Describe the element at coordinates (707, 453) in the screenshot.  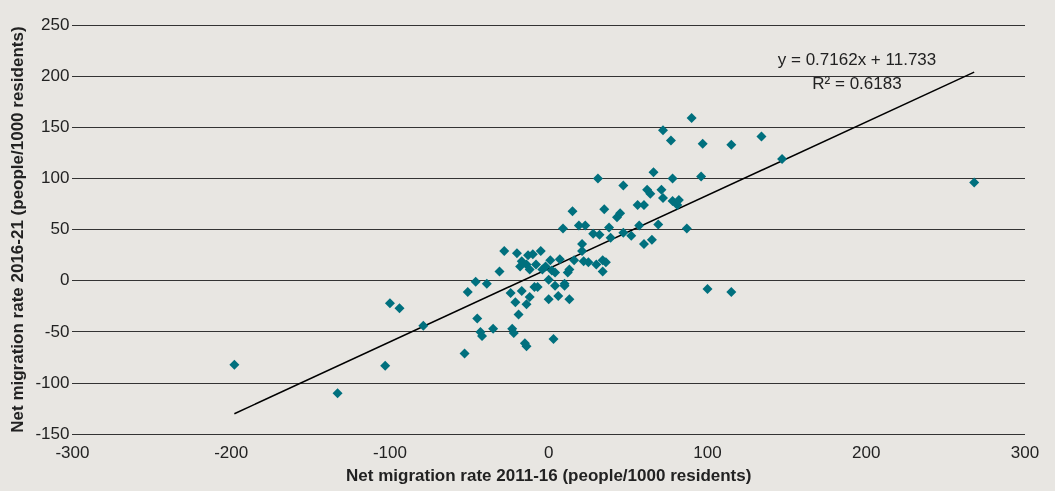
I see `x-tick-label: 100` at that location.